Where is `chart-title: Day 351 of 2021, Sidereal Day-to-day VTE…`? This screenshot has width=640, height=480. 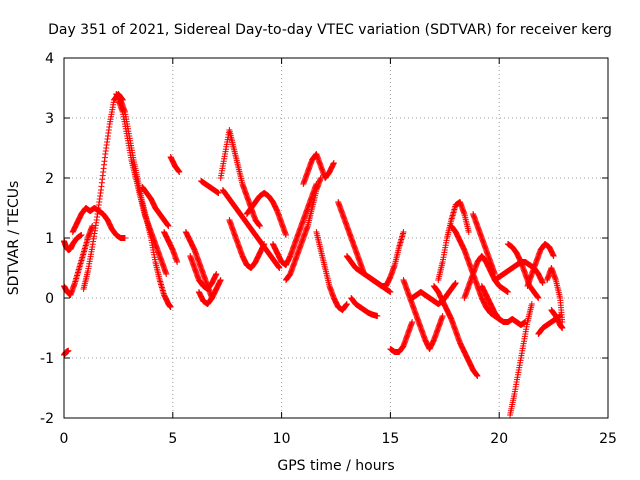
chart-title: Day 351 of 2021, Sidereal Day-to-day VTE… is located at coordinates (330, 30).